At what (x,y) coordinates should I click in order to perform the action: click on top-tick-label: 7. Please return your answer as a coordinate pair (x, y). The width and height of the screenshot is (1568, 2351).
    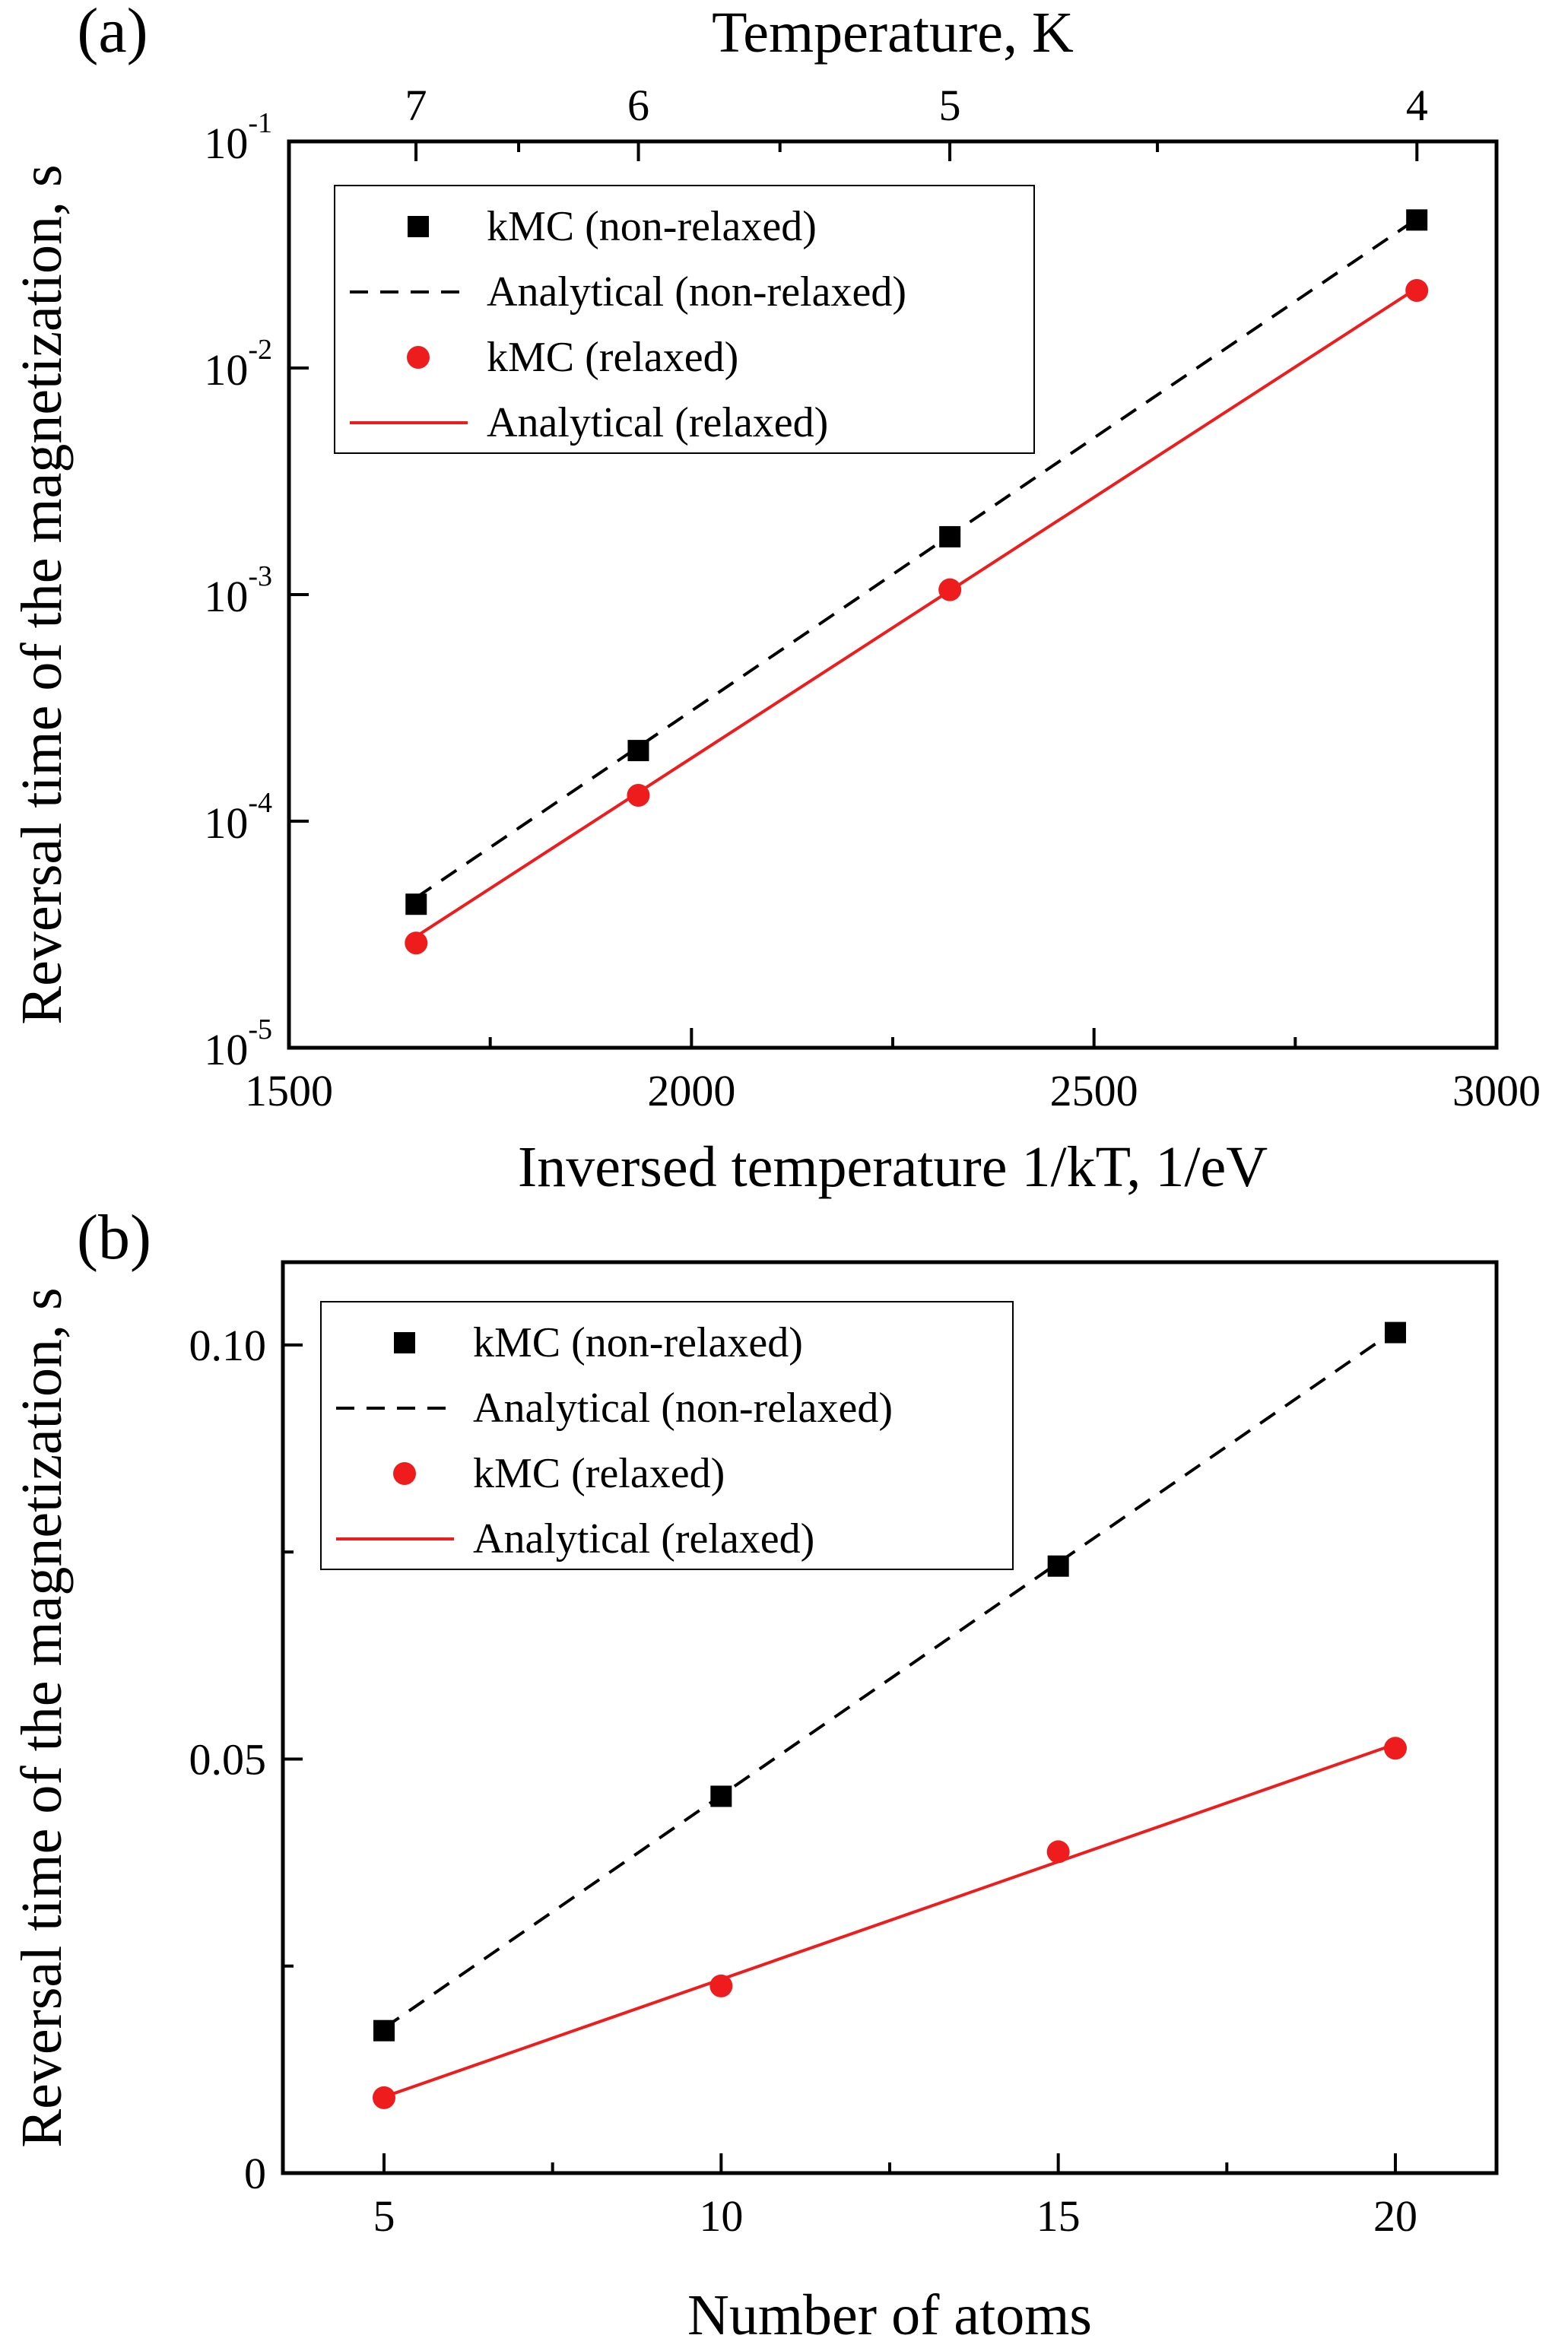
    Looking at the image, I should click on (416, 105).